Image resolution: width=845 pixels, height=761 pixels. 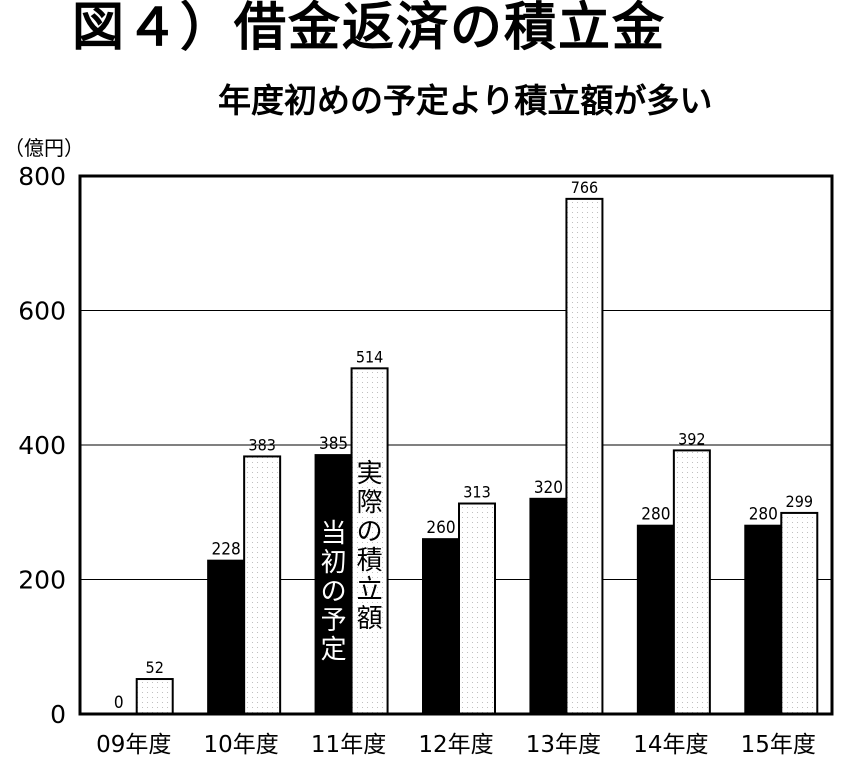 What do you see at coordinates (42, 580) in the screenshot?
I see `y-tick-label: 200` at bounding box center [42, 580].